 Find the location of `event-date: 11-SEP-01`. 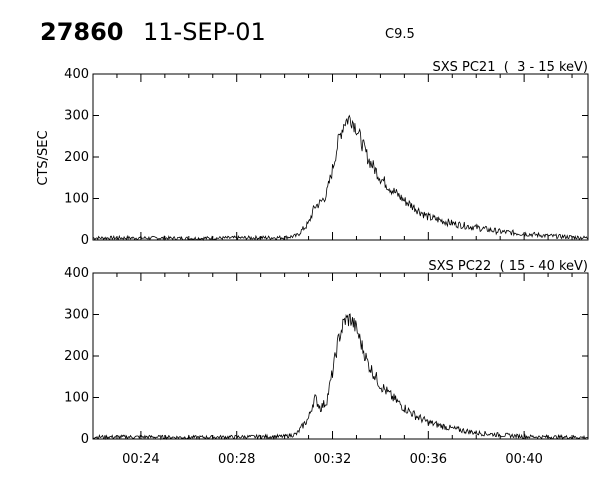

event-date: 11-SEP-01 is located at coordinates (204, 32).